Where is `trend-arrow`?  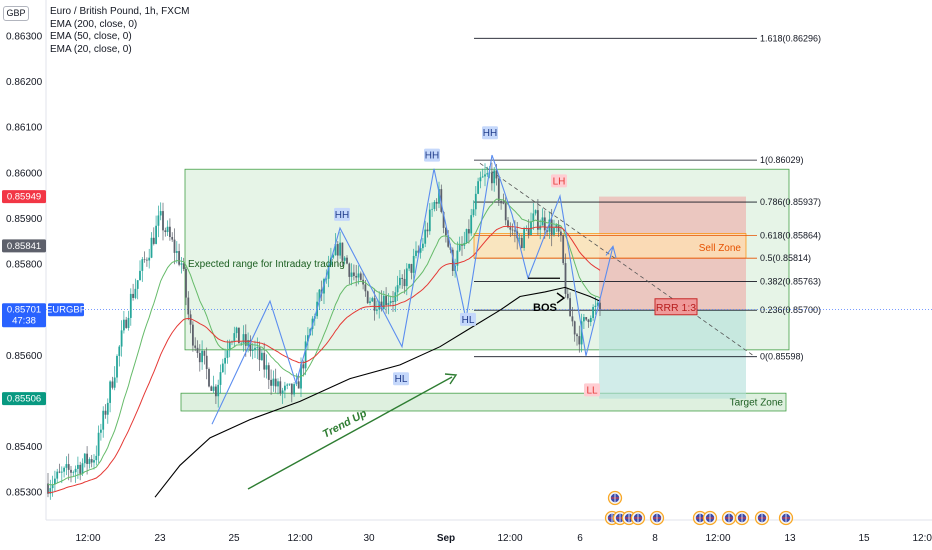
trend-arrow is located at coordinates (350, 433).